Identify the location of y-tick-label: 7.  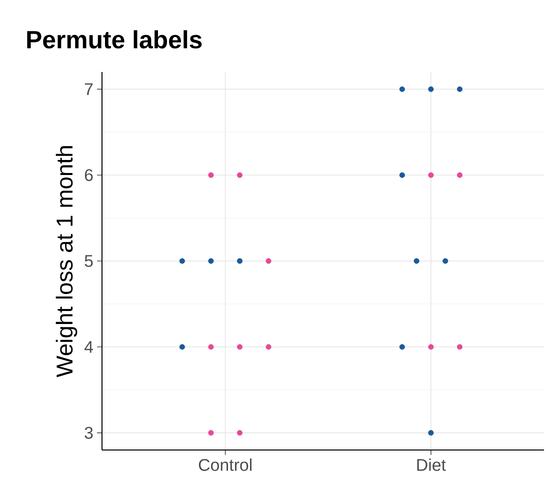
(88, 89).